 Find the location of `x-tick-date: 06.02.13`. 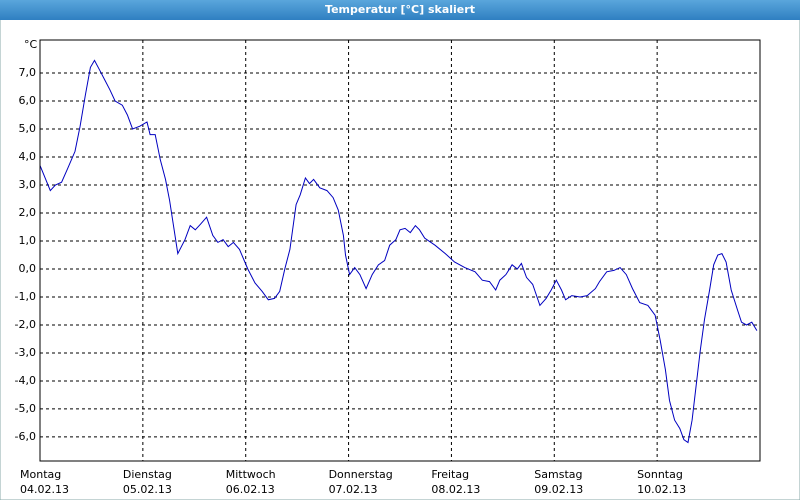

x-tick-date: 06.02.13 is located at coordinates (250, 489).